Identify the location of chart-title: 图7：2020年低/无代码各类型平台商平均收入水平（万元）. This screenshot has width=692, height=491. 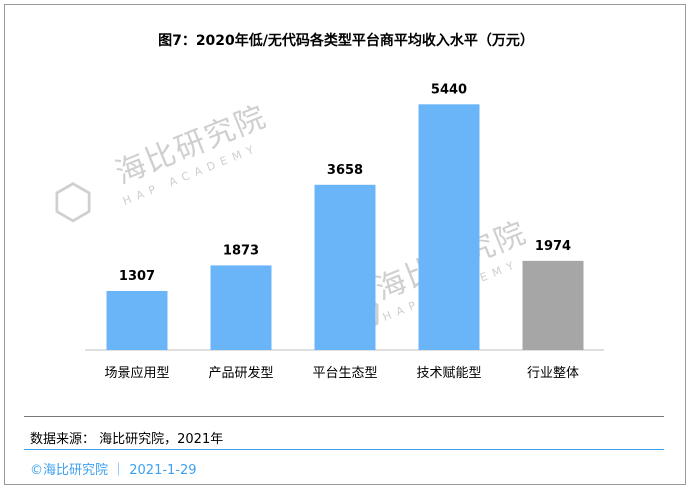
(346, 41).